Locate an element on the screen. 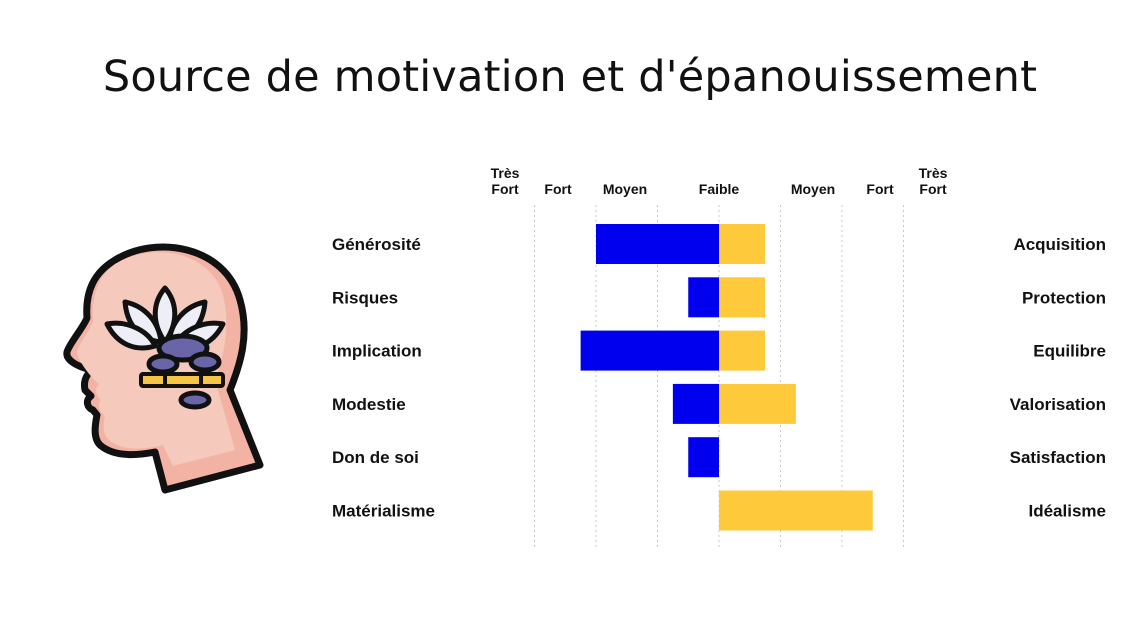 The width and height of the screenshot is (1140, 642). x-tick-labels: Très Fort Fort Moyen Faible Moyen Fort Très Fort is located at coordinates (719, 181).